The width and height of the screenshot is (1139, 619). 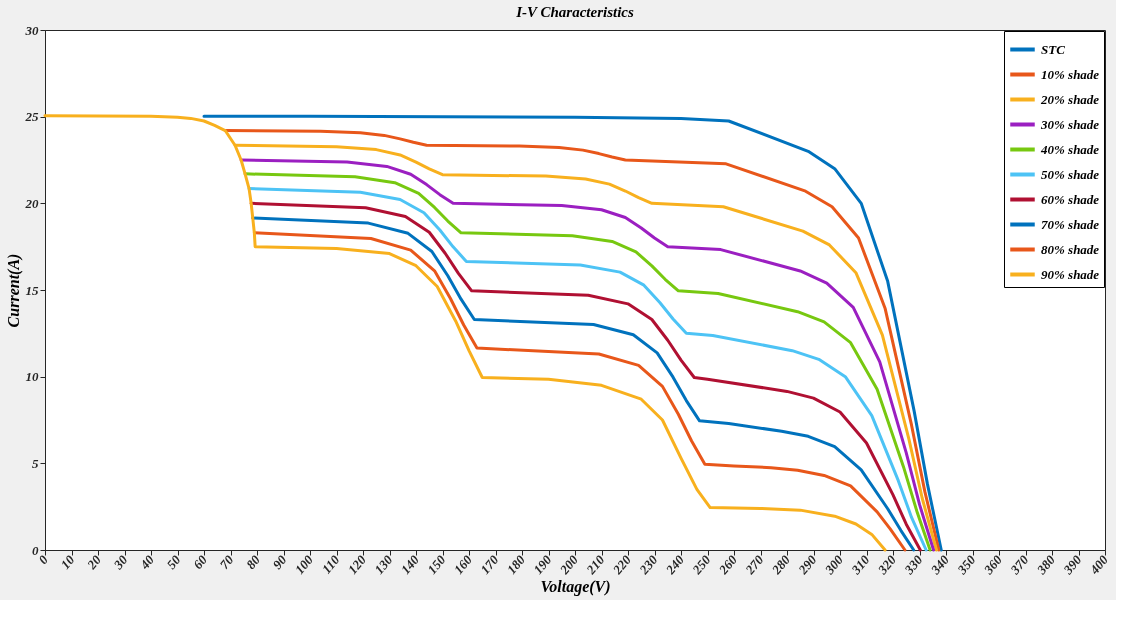 What do you see at coordinates (1070, 274) in the screenshot?
I see `legend-label: 90% shade` at bounding box center [1070, 274].